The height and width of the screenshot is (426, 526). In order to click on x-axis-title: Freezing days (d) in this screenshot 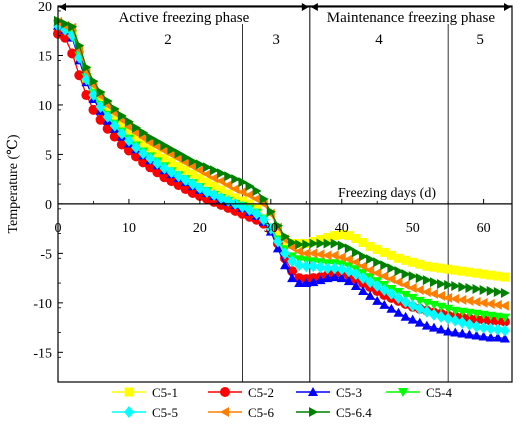, I will do `click(387, 193)`.